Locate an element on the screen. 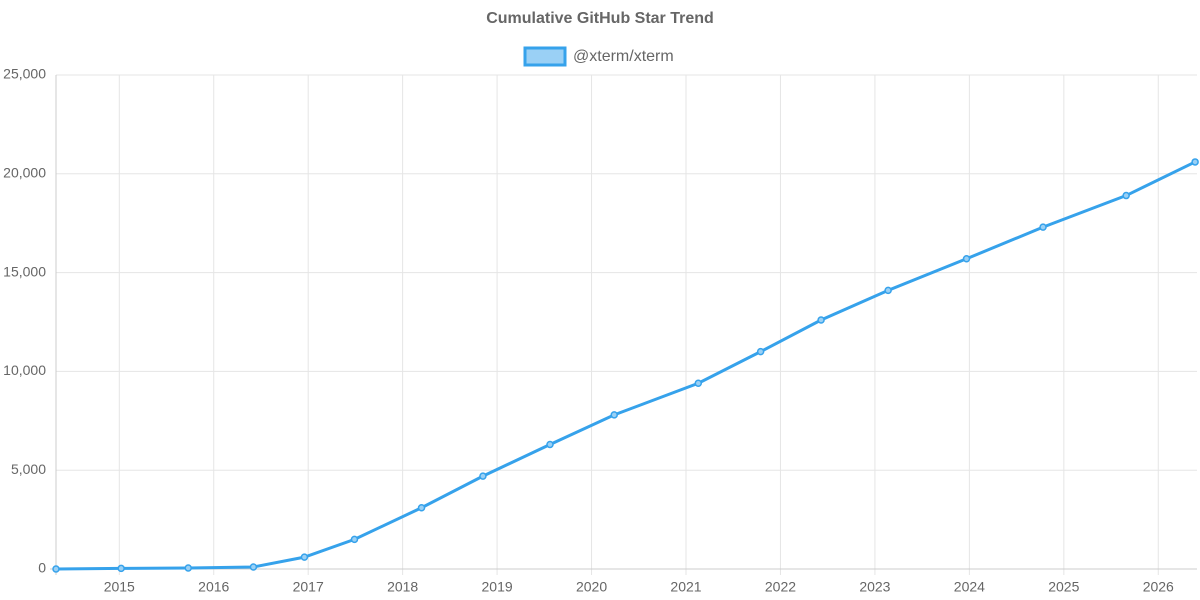 The height and width of the screenshot is (600, 1200). x-tick-label: 2015 is located at coordinates (119, 587).